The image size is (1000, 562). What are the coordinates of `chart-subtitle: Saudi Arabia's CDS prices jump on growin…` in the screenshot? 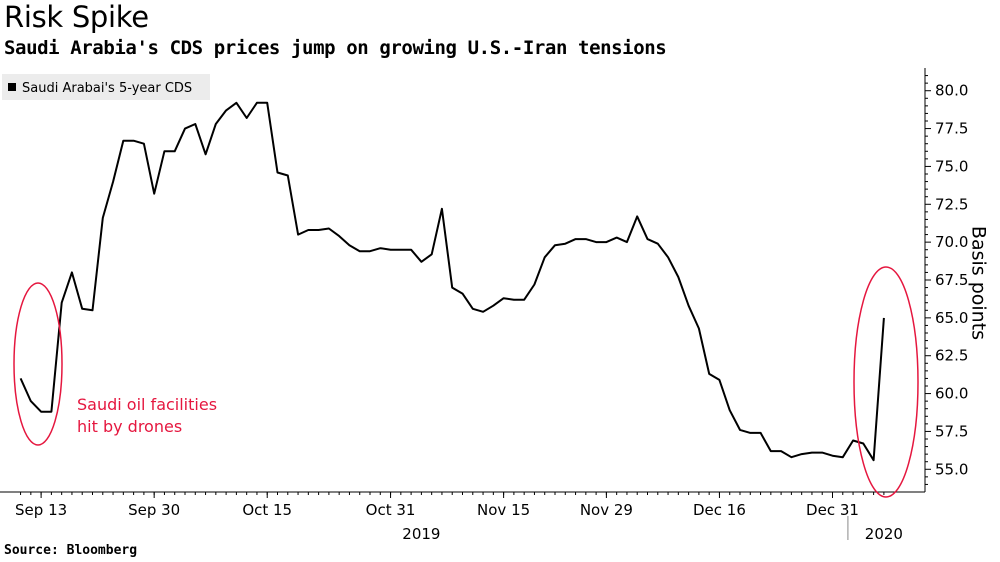 It's located at (335, 48).